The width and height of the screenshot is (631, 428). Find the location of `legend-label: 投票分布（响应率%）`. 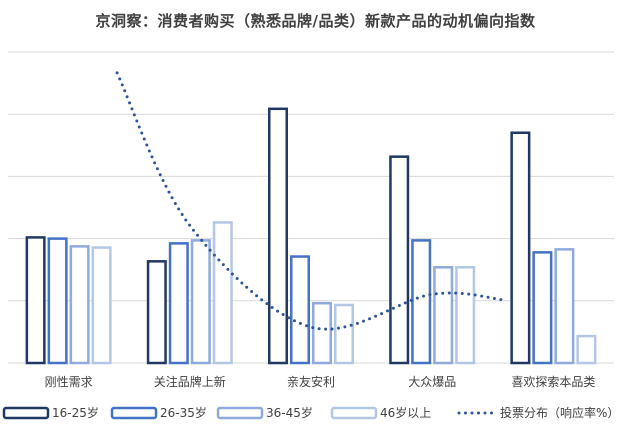

legend-label: 投票分布（响应率%） is located at coordinates (559, 412).